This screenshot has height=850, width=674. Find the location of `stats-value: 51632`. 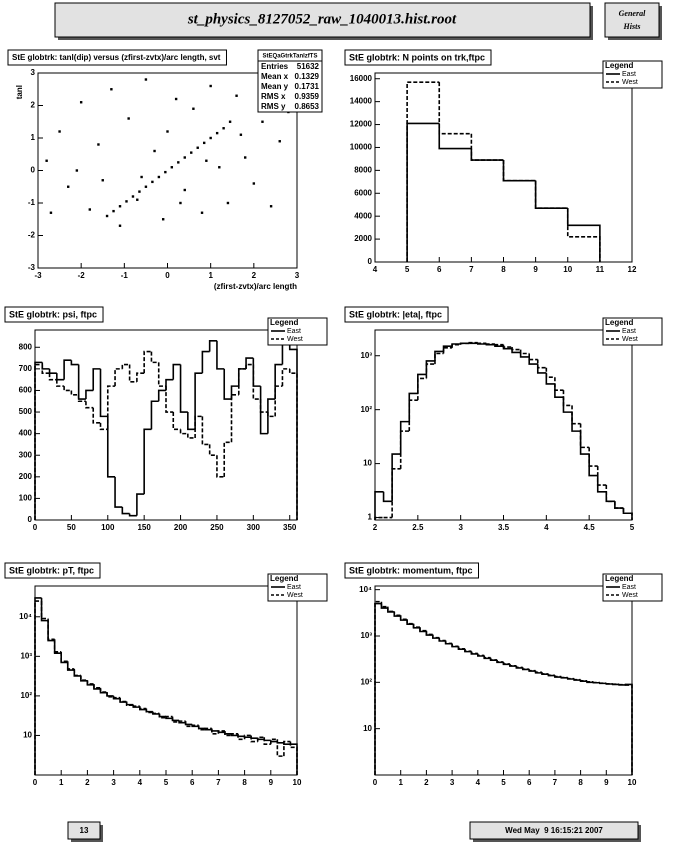

stats-value: 51632 is located at coordinates (308, 66).